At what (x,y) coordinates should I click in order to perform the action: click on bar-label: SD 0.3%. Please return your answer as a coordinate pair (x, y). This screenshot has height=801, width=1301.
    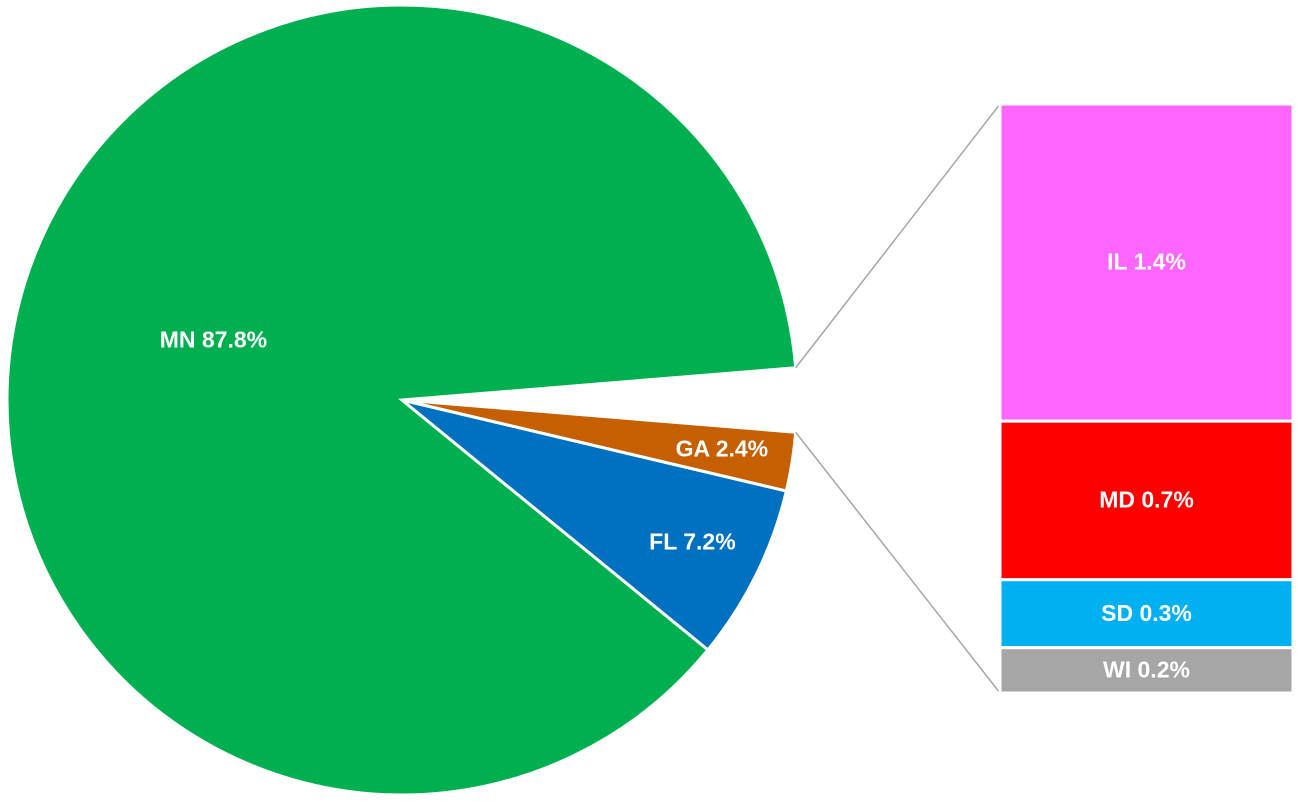
    Looking at the image, I should click on (1146, 613).